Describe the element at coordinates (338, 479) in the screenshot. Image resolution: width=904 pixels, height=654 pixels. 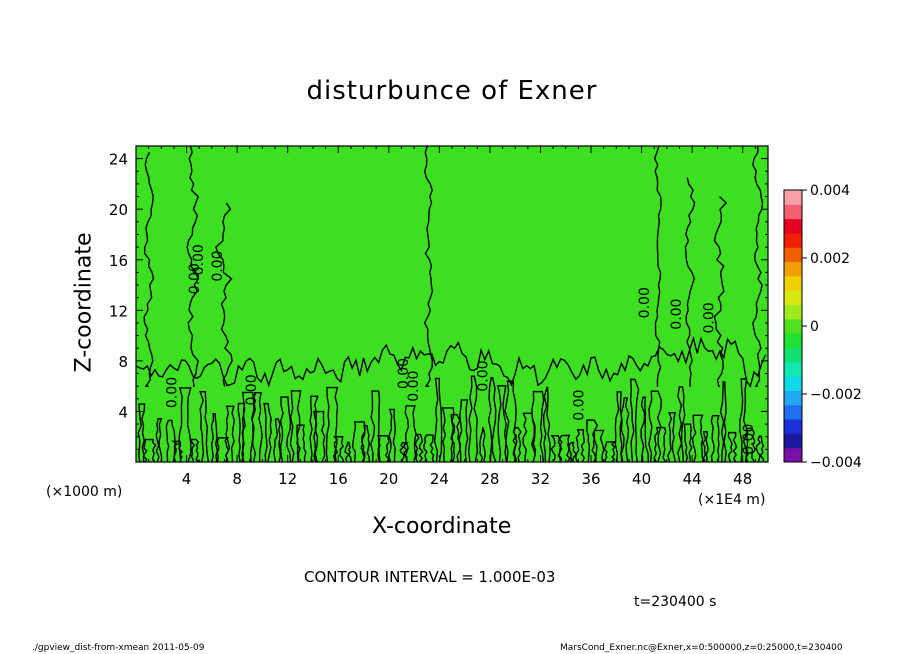
I see `x-tick-label: 16` at that location.